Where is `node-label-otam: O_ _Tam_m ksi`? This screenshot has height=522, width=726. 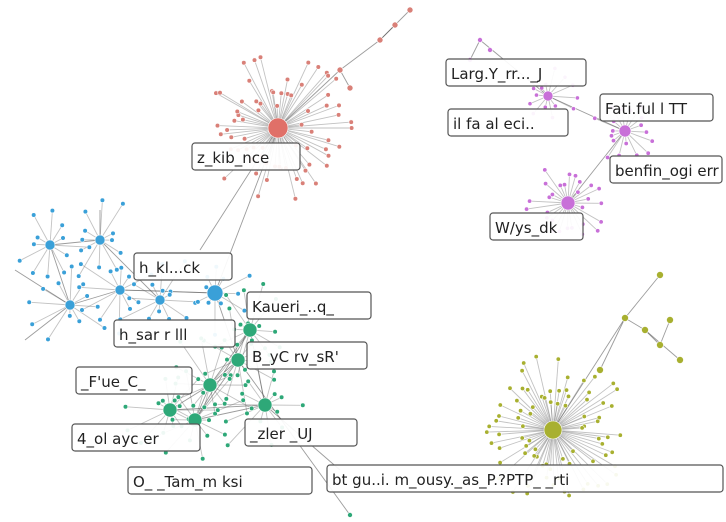
node-label-otam: O_ _Tam_m ksi is located at coordinates (220, 480).